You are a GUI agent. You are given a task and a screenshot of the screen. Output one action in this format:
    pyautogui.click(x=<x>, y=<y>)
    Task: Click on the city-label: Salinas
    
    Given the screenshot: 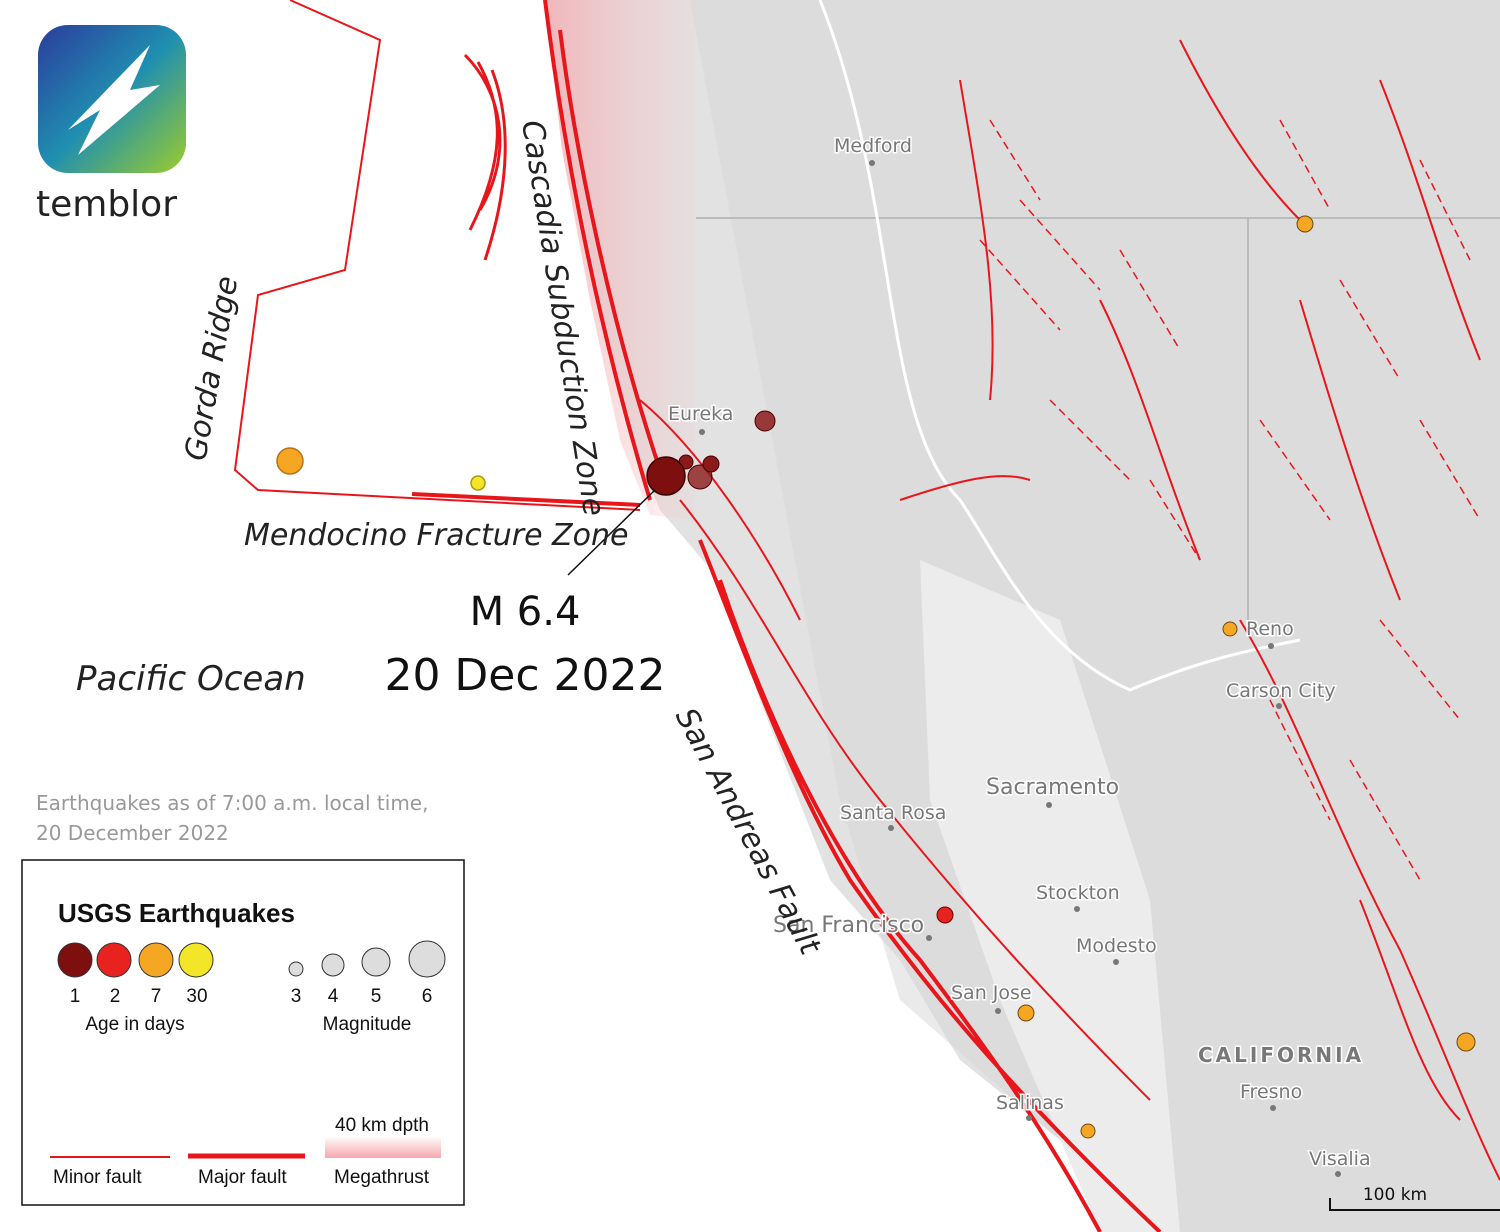 What is the action you would take?
    pyautogui.click(x=1030, y=1103)
    